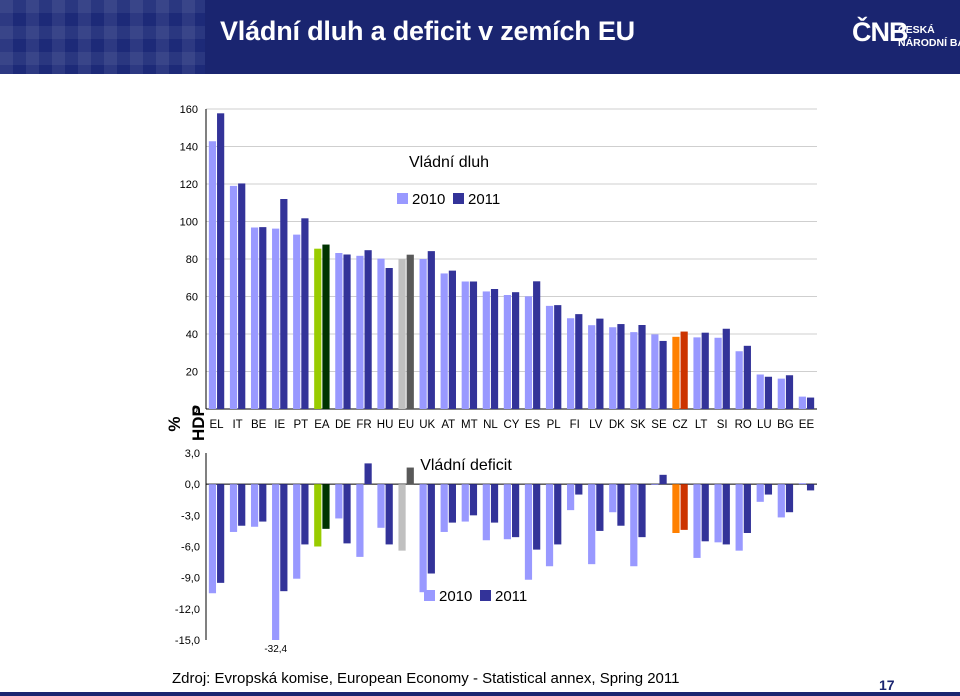 This screenshot has height=696, width=960. Describe the element at coordinates (189, 110) in the screenshot. I see `debt-y-tick-label: 160` at that location.